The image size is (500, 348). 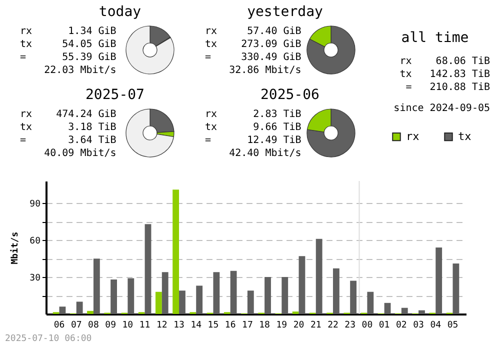 I want to click on x-tick-label: 10, so click(x=128, y=325).